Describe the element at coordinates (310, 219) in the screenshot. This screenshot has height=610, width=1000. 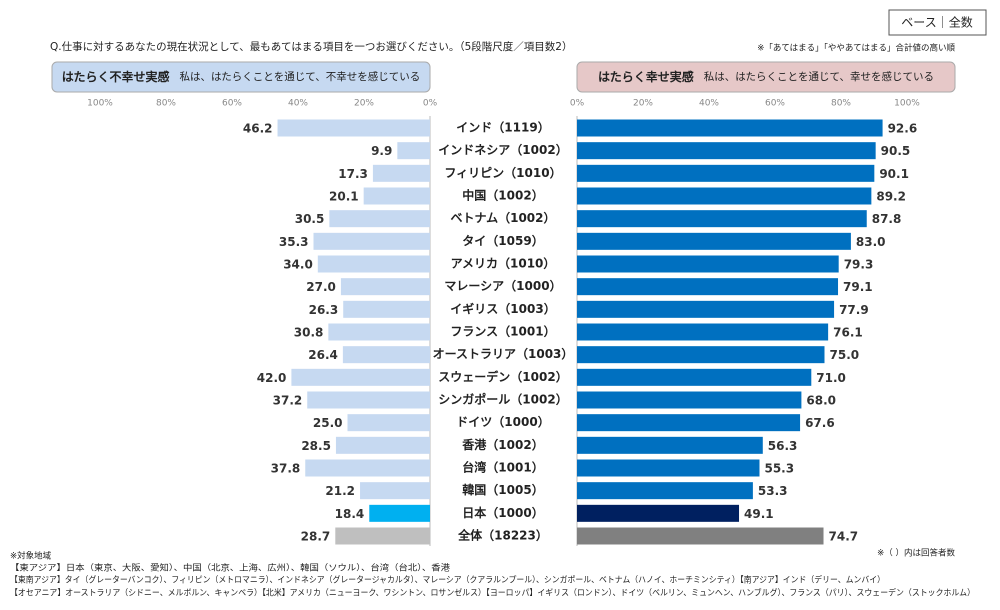
I see `value-label: 30.5` at that location.